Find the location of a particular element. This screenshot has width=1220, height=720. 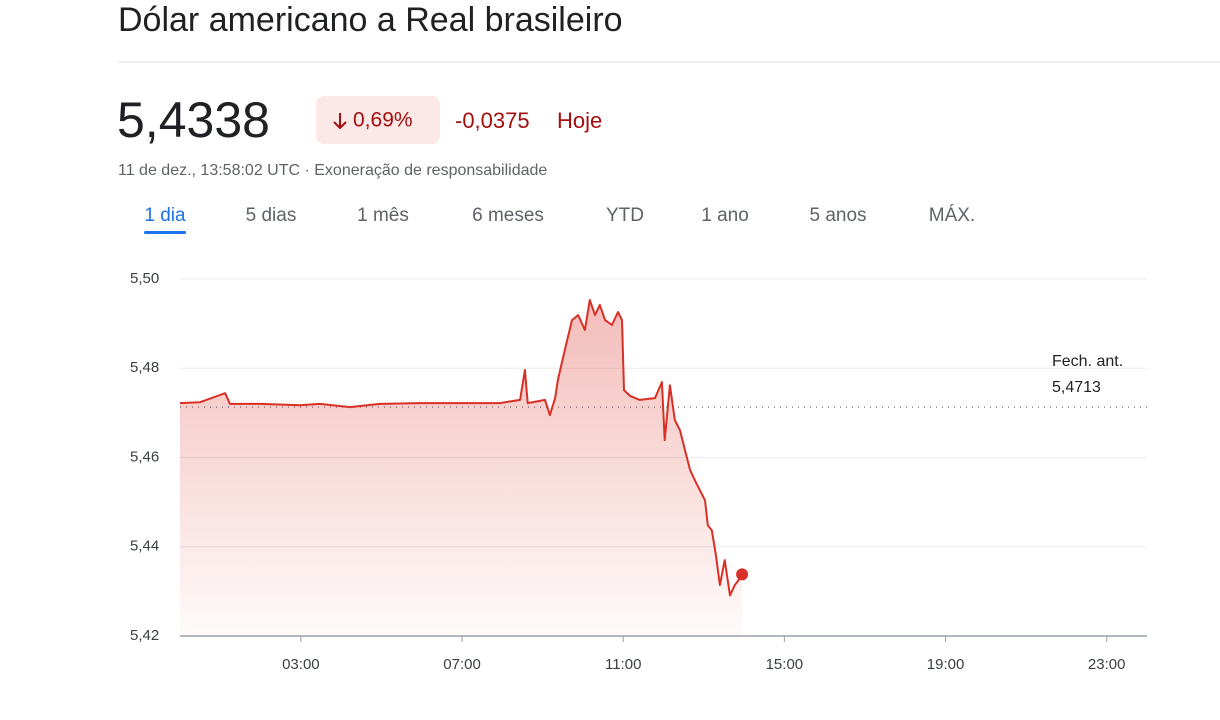

tab: YTD is located at coordinates (625, 215).